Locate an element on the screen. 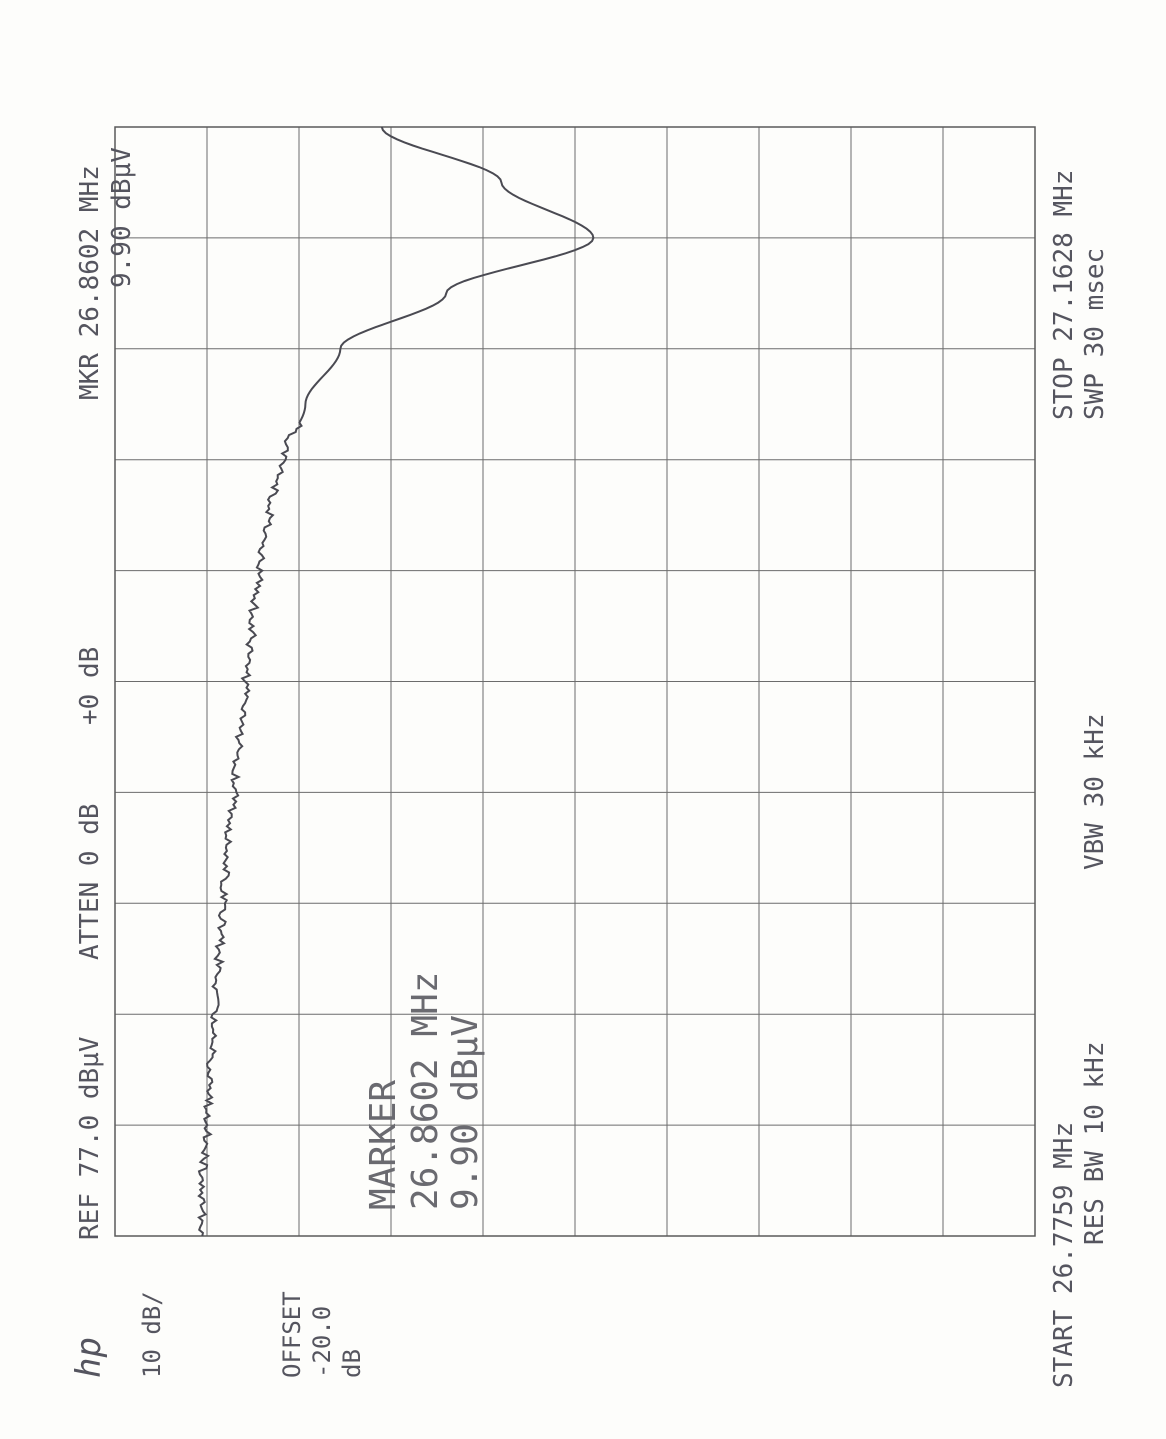 This screenshot has width=1166, height=1439. sweep-time-label: SWP 30 msec is located at coordinates (1095, 334).